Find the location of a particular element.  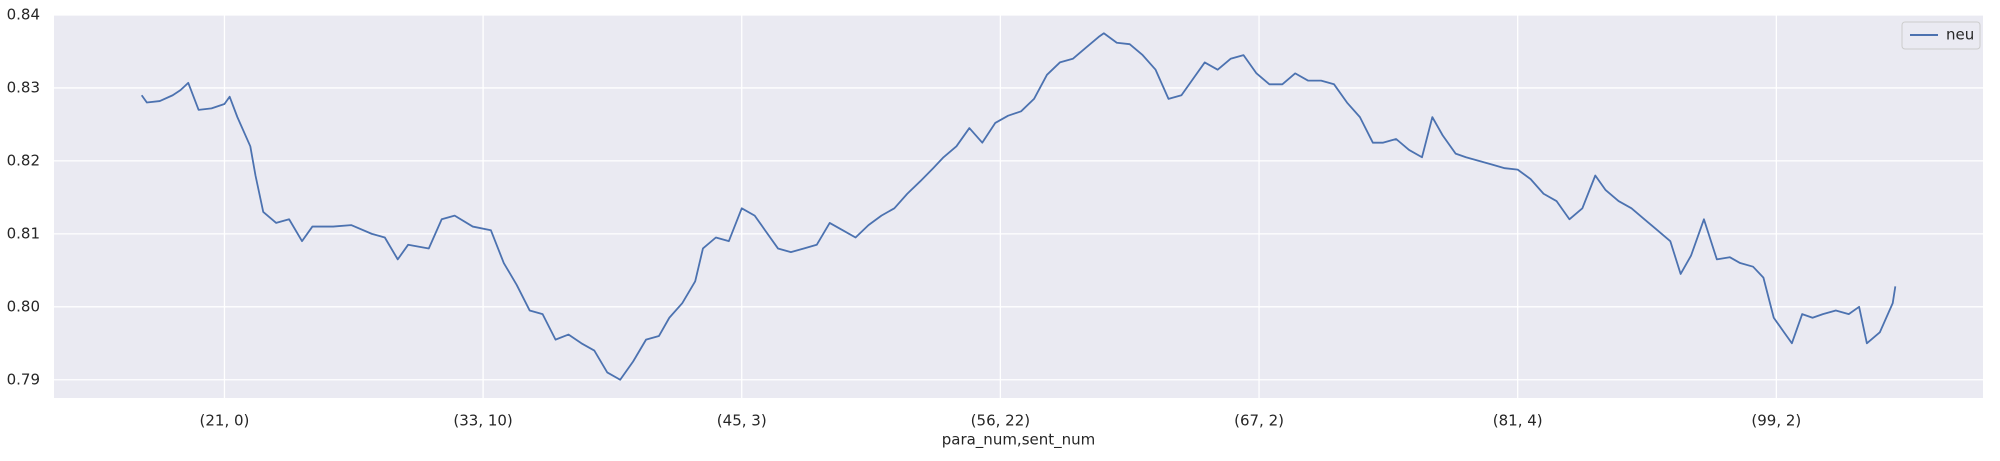

legend-box is located at coordinates (1941, 35).